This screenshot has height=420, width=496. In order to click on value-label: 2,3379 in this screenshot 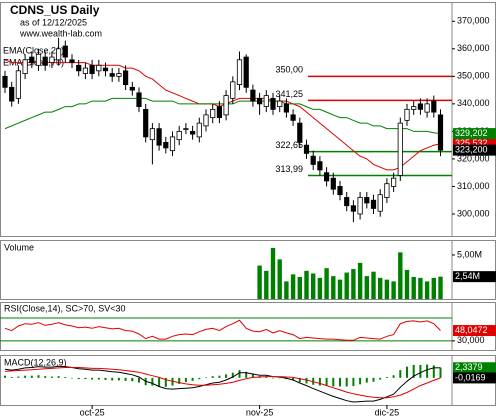, I will do `click(469, 367)`.